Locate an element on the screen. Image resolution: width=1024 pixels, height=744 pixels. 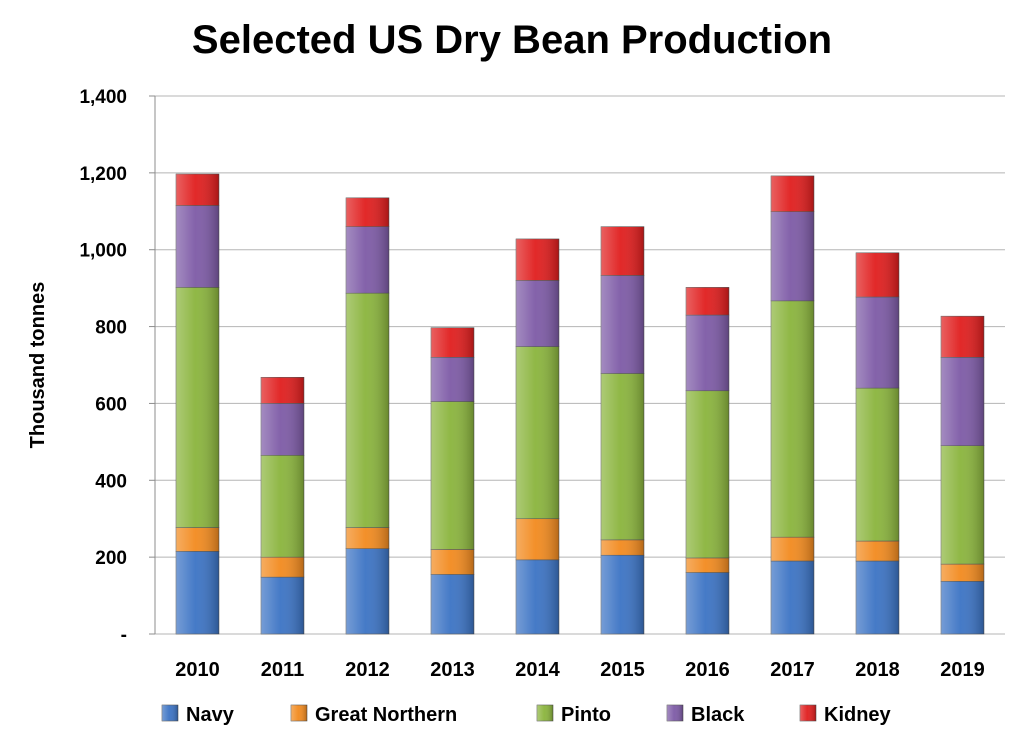
y-axis-label: Thousand tonnes is located at coordinates (38, 365).